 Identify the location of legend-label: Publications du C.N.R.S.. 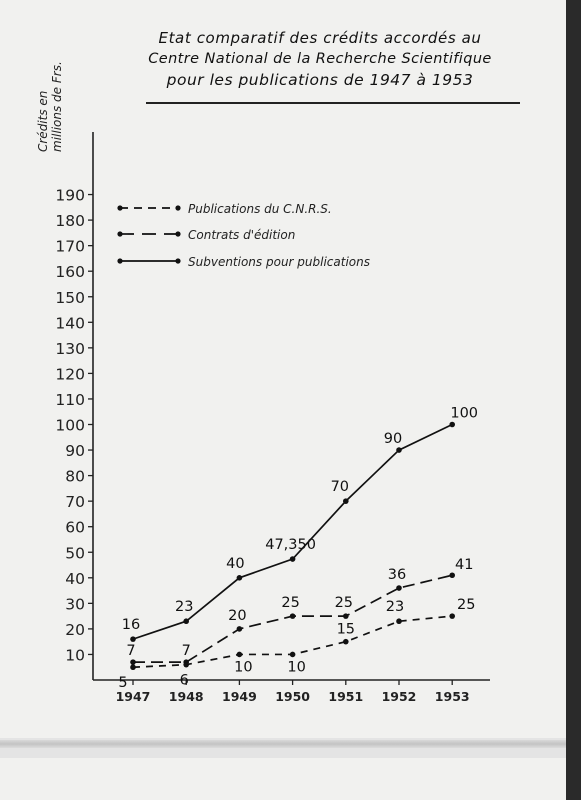
(260, 209).